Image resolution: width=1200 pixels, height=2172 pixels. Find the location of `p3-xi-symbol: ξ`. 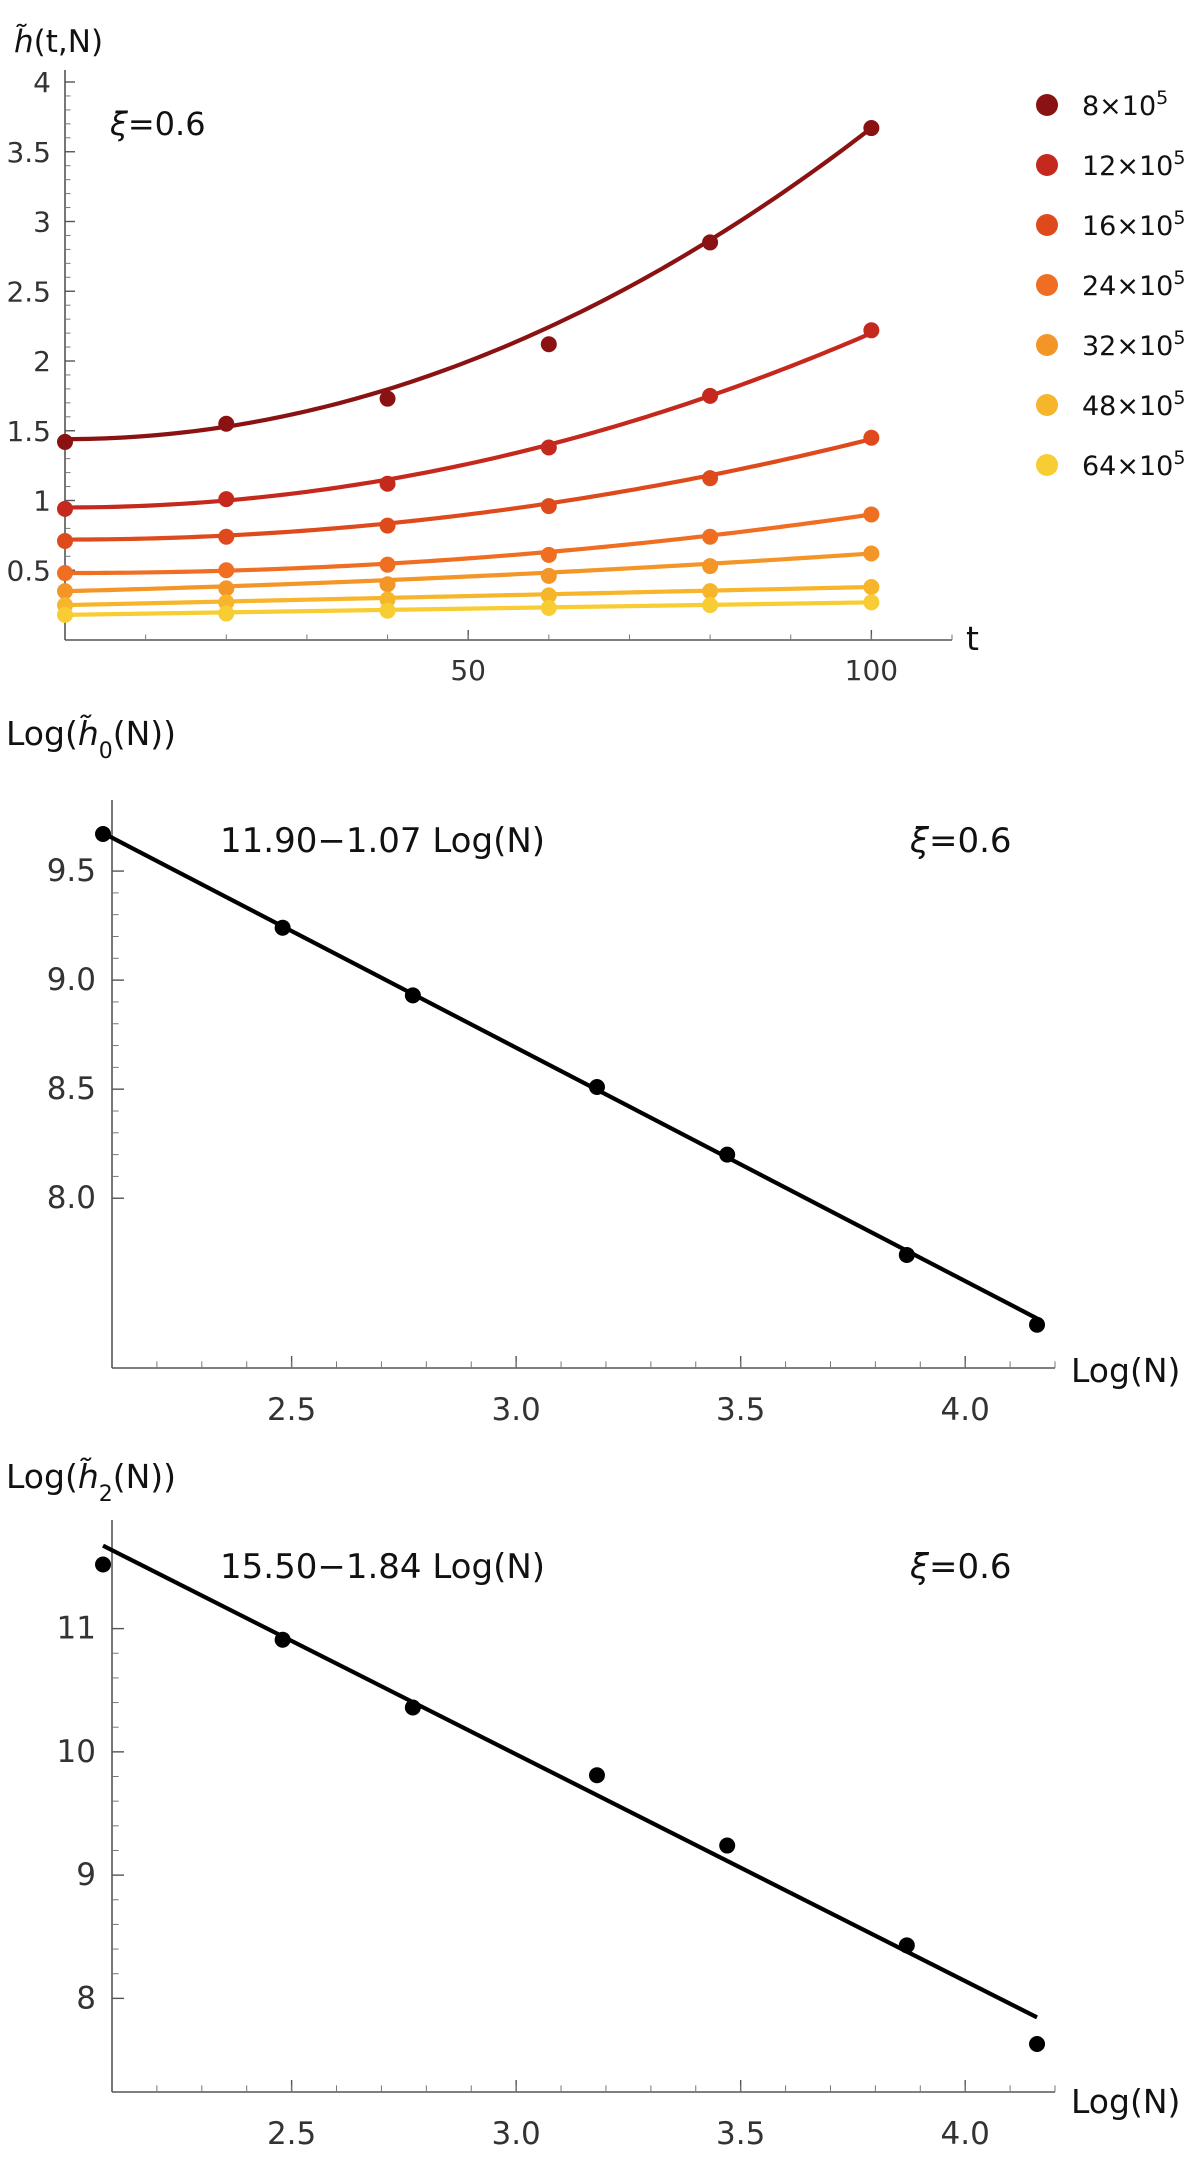

p3-xi-symbol: ξ is located at coordinates (919, 1567).